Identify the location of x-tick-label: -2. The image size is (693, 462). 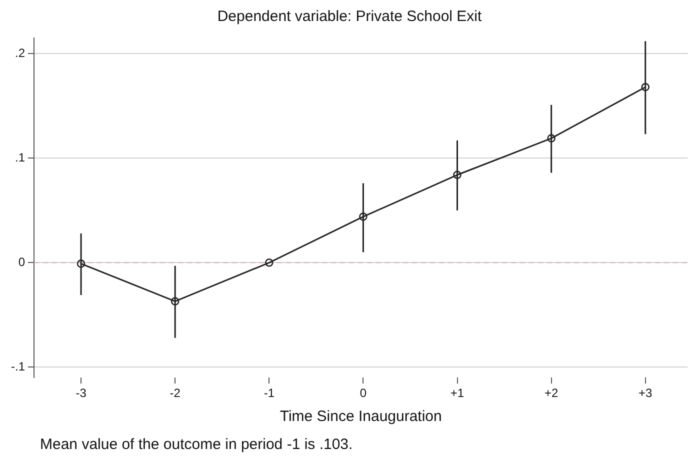
(175, 393).